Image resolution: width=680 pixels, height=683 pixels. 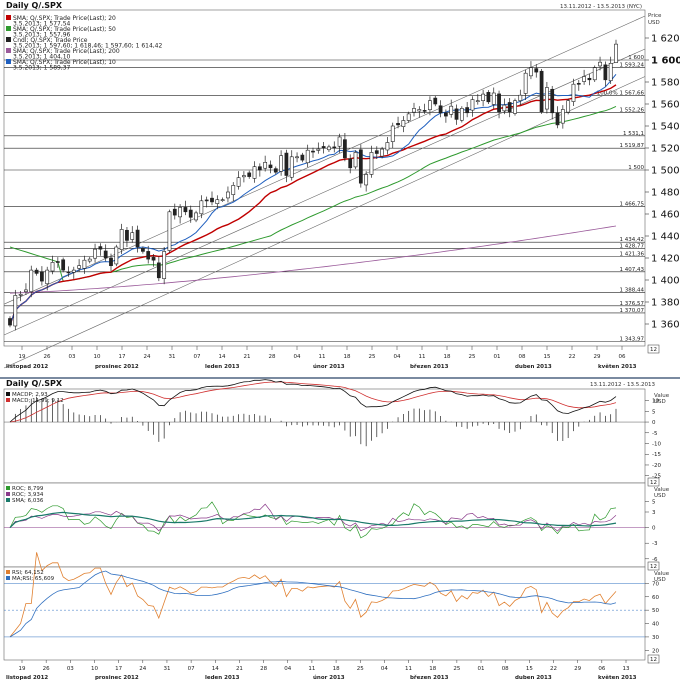 What do you see at coordinates (329, 366) in the screenshot?
I see `month-label: únor 2013` at bounding box center [329, 366].